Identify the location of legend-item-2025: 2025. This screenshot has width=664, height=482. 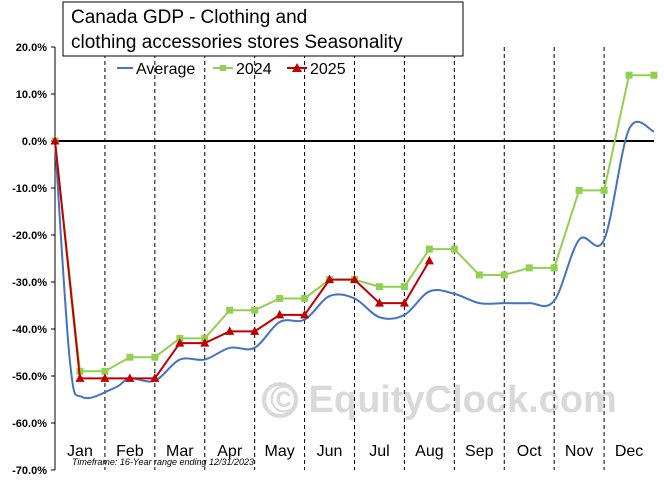
(316, 69).